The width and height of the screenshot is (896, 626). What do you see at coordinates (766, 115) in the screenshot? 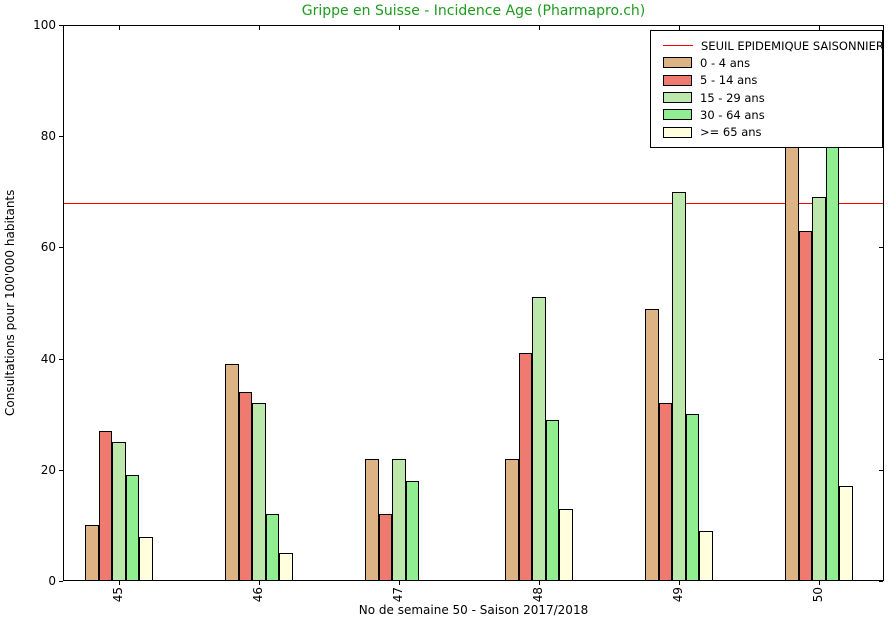
I see `legend-item: 30 - 64 ans` at bounding box center [766, 115].